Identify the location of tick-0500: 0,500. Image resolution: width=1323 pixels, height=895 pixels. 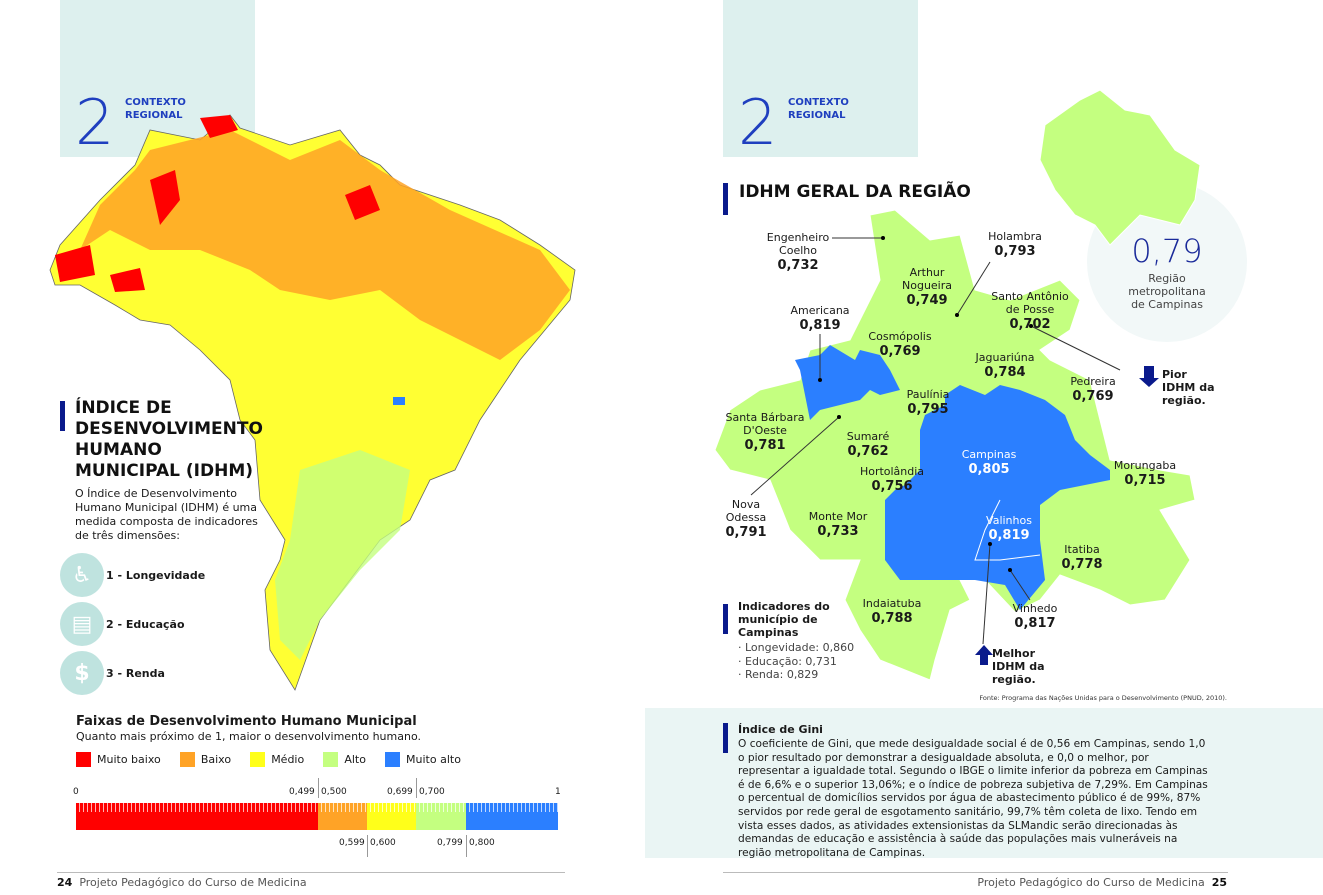
(334, 792).